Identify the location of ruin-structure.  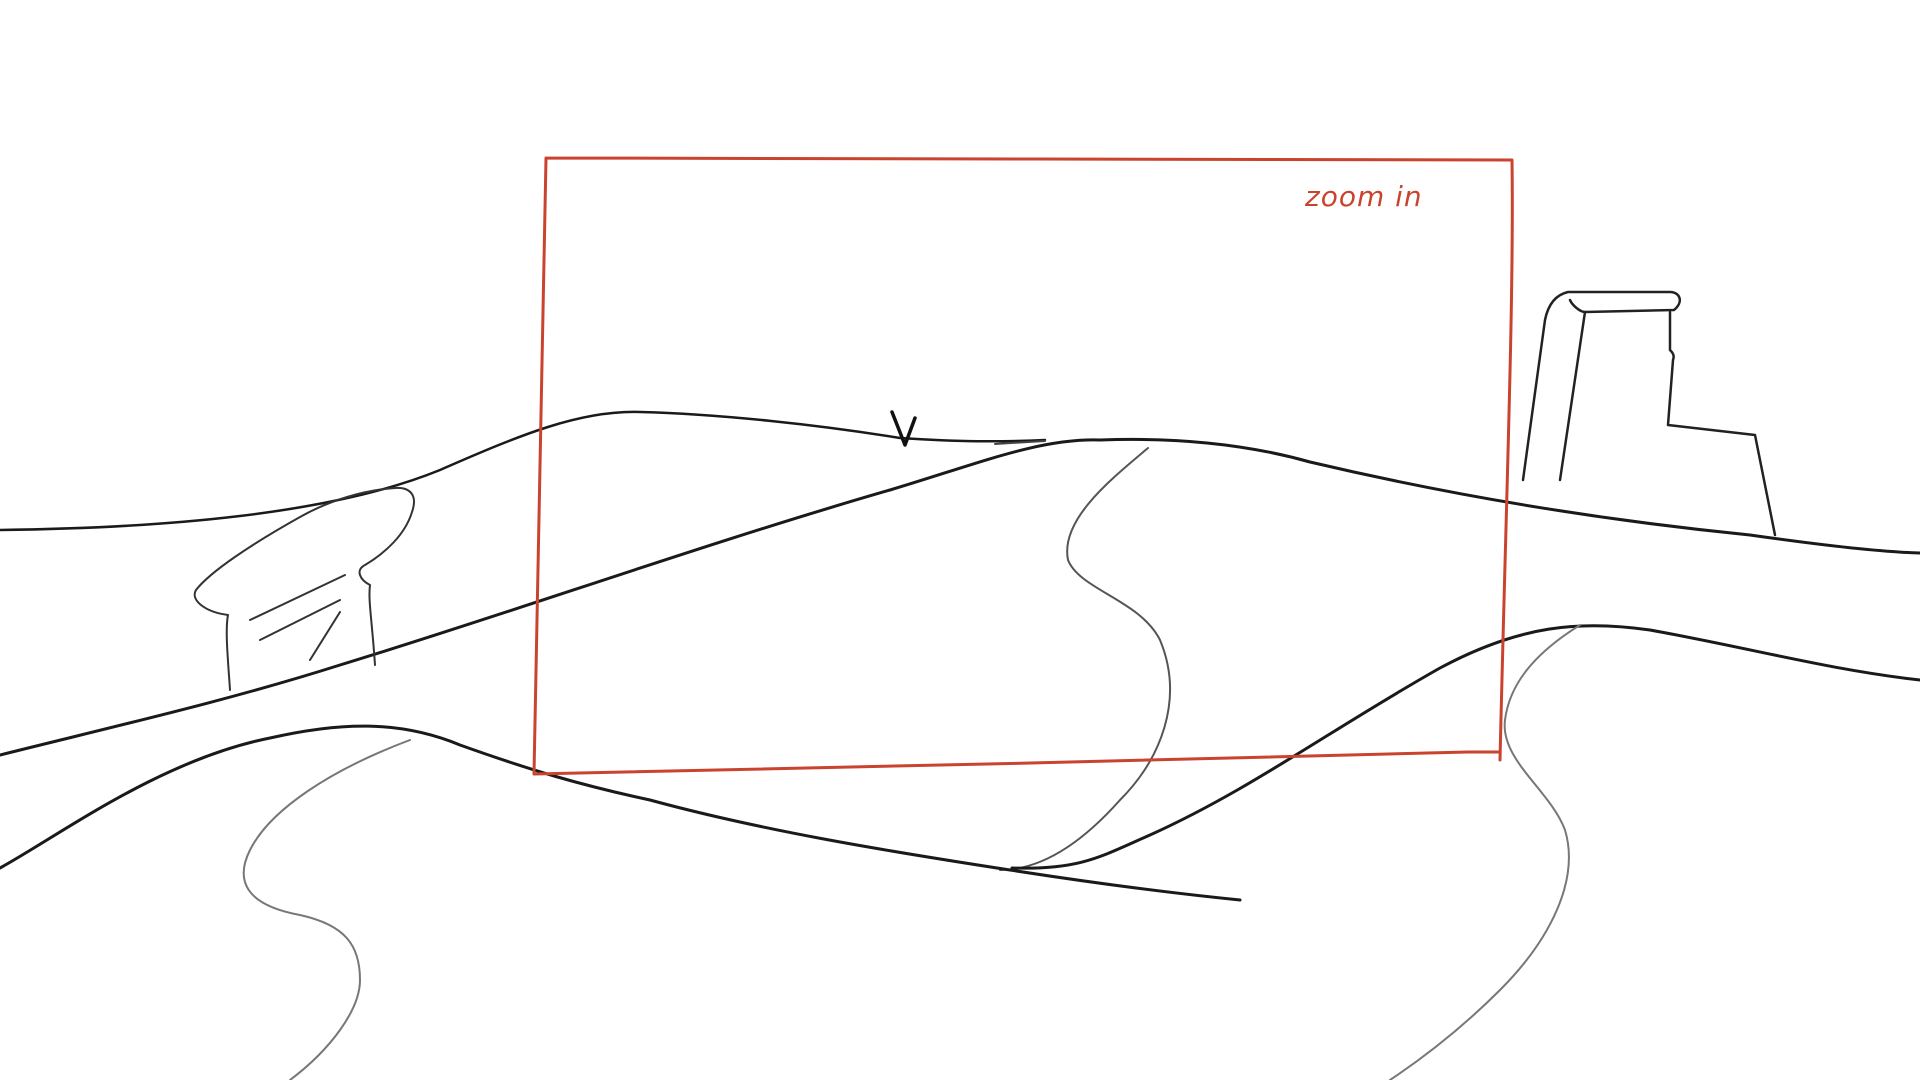
(1601, 386).